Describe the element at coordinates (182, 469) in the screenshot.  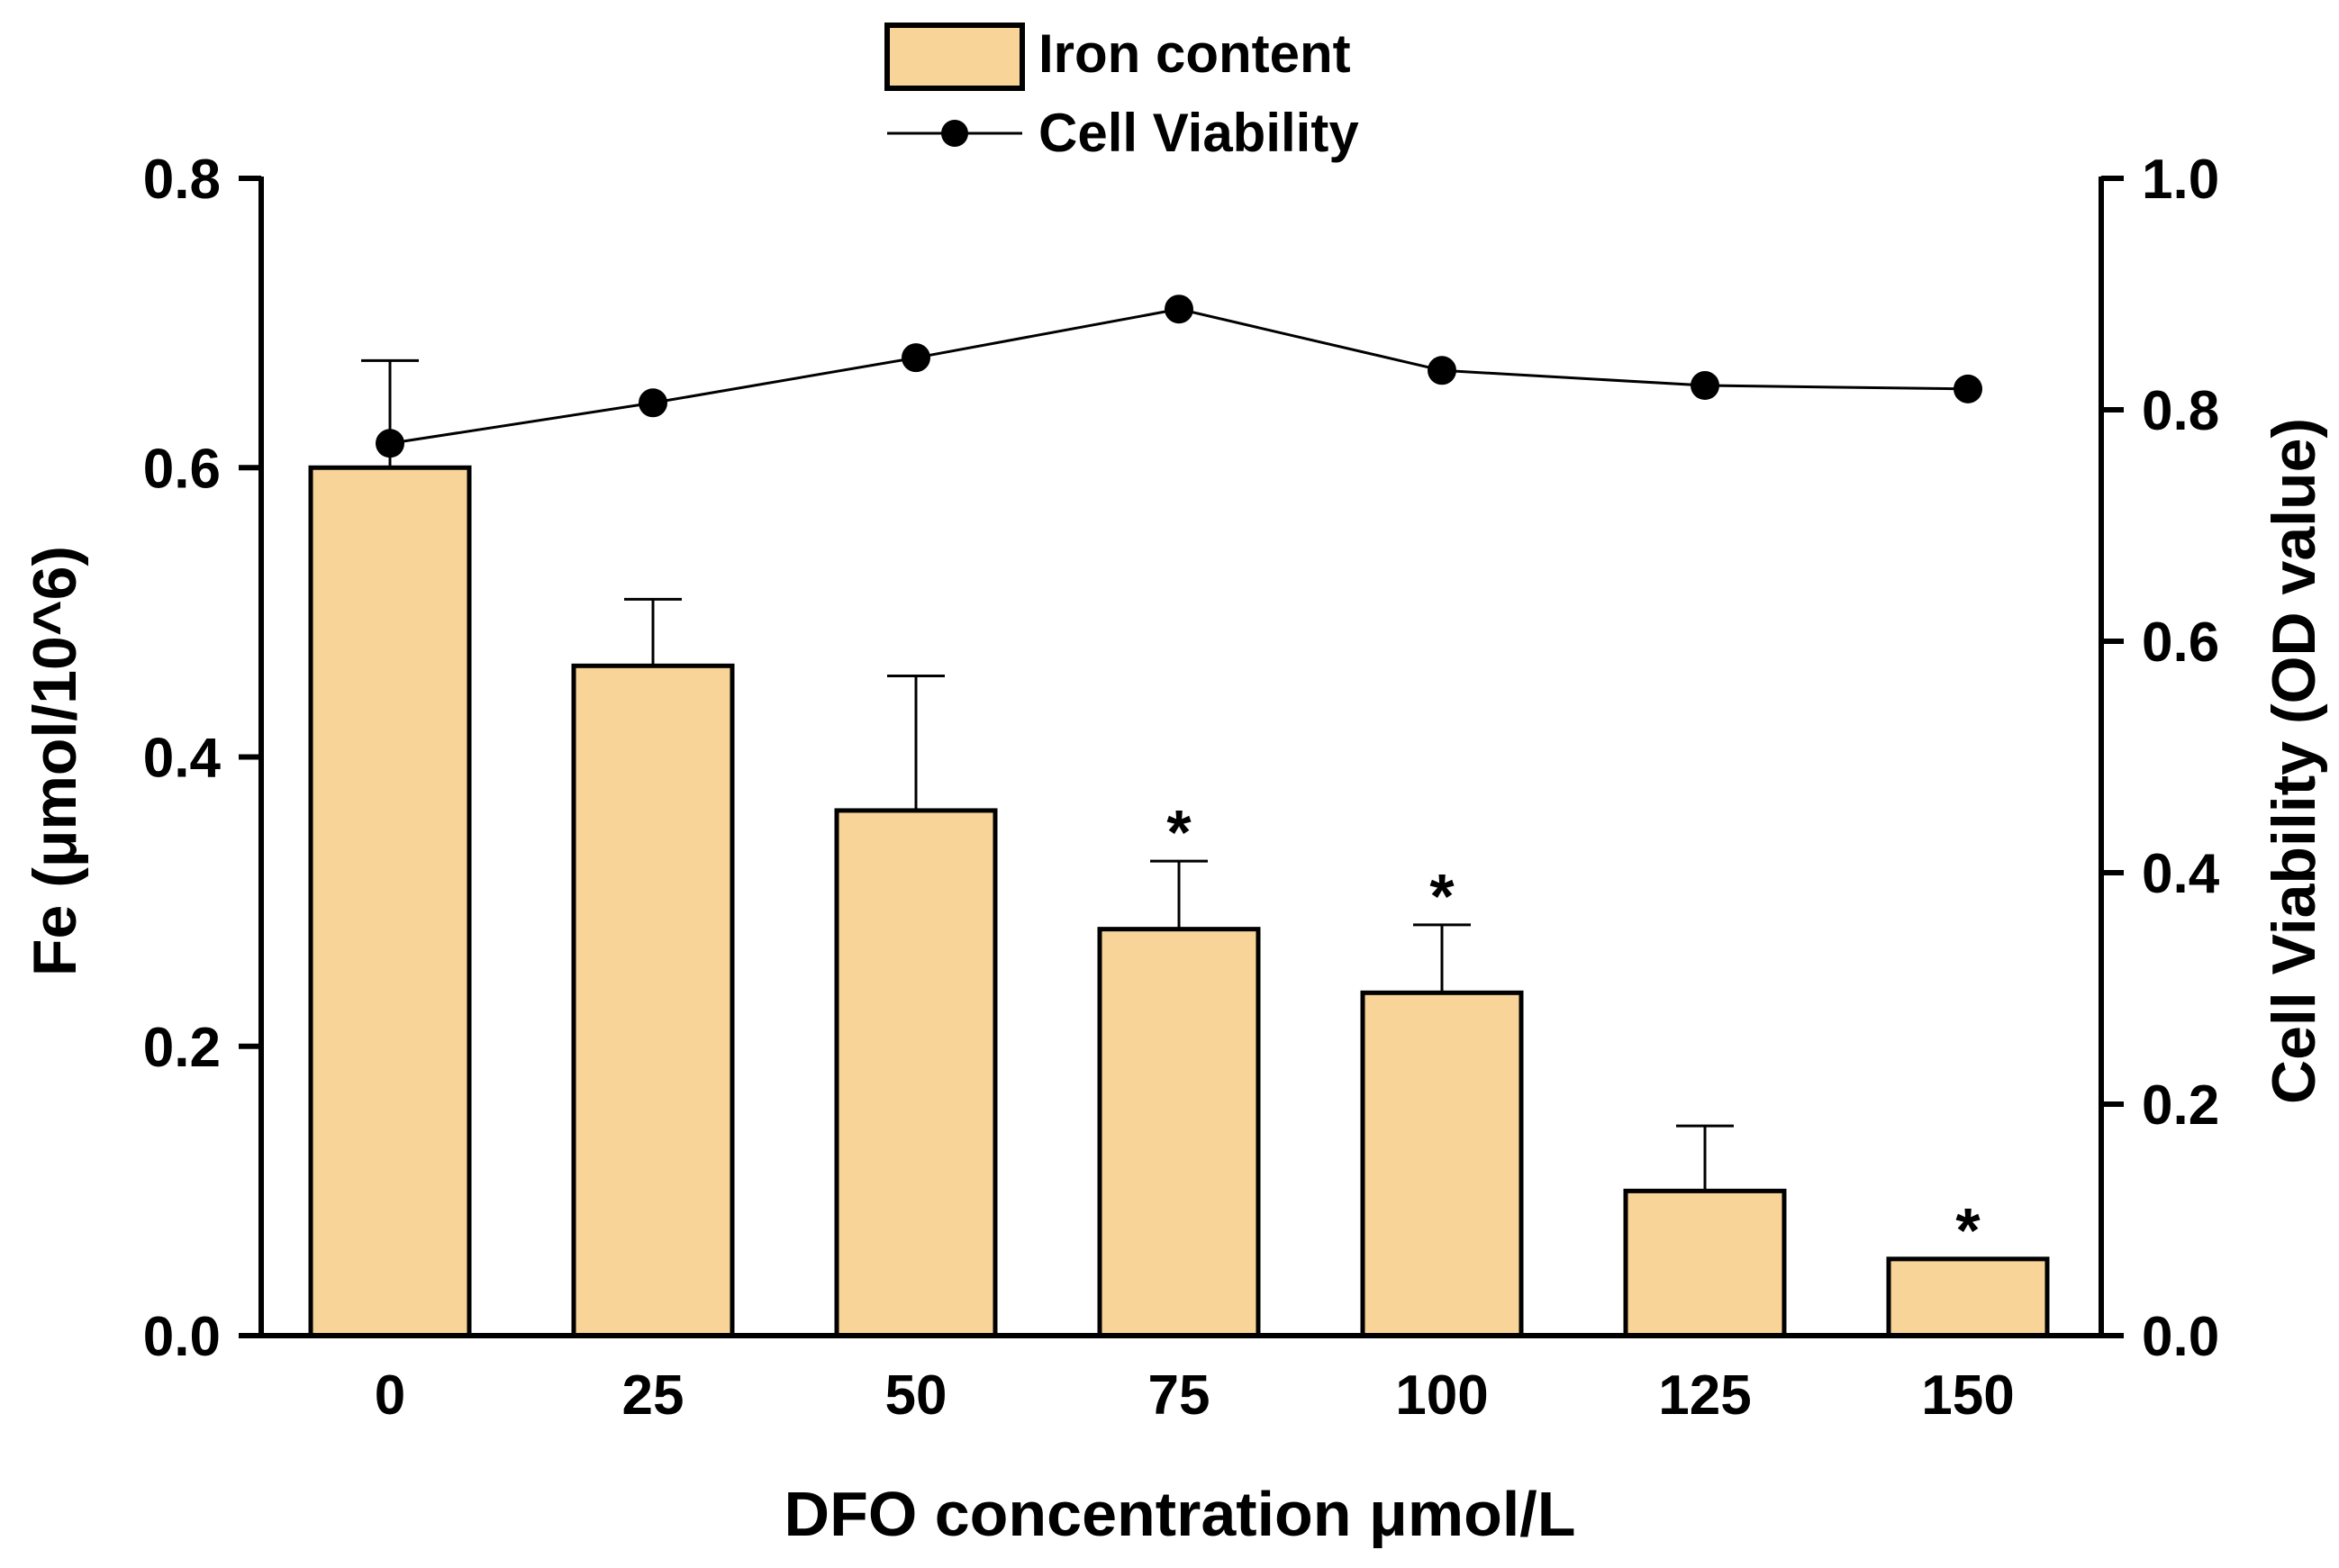
I see `y-tick-label-0.6: 0.6` at that location.